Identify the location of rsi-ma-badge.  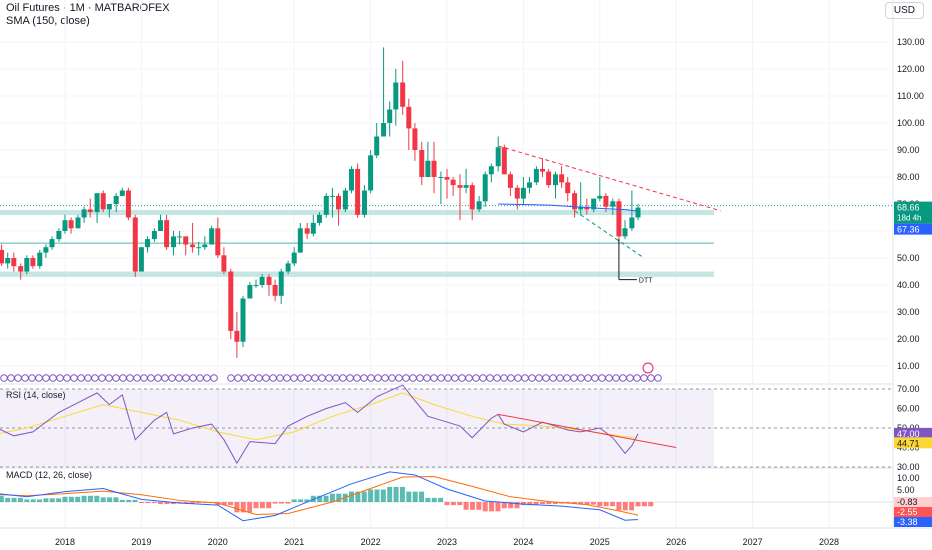
(913, 443).